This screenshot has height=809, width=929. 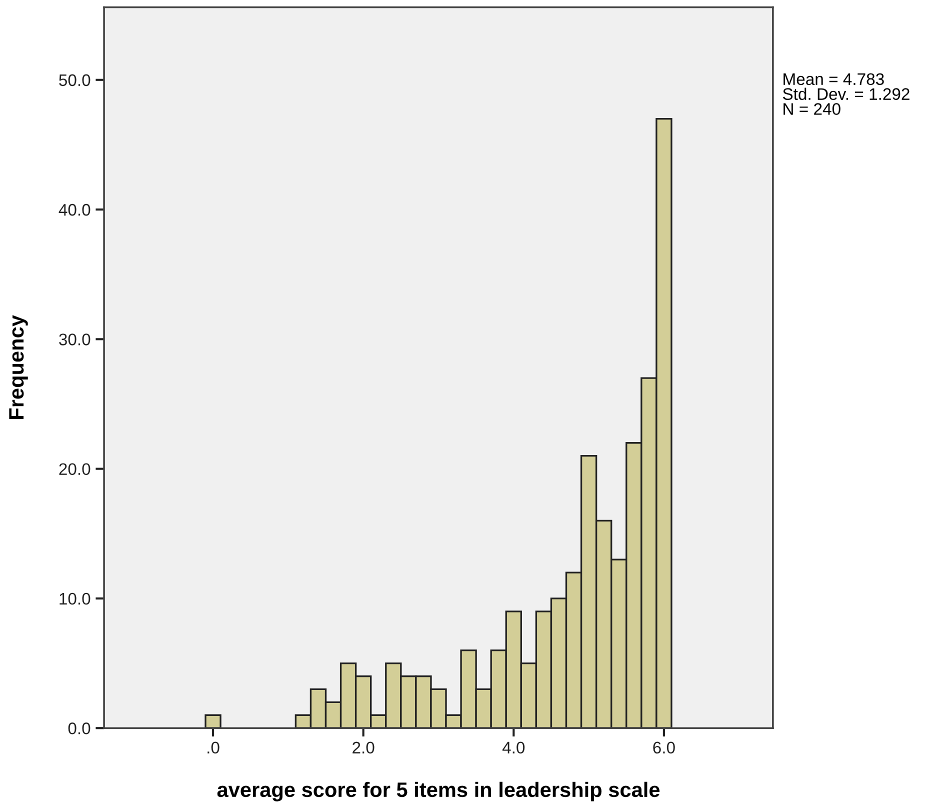 What do you see at coordinates (846, 94) in the screenshot?
I see `text: Mean = 4.783 Std. Dev. = 1.292 N = 240` at bounding box center [846, 94].